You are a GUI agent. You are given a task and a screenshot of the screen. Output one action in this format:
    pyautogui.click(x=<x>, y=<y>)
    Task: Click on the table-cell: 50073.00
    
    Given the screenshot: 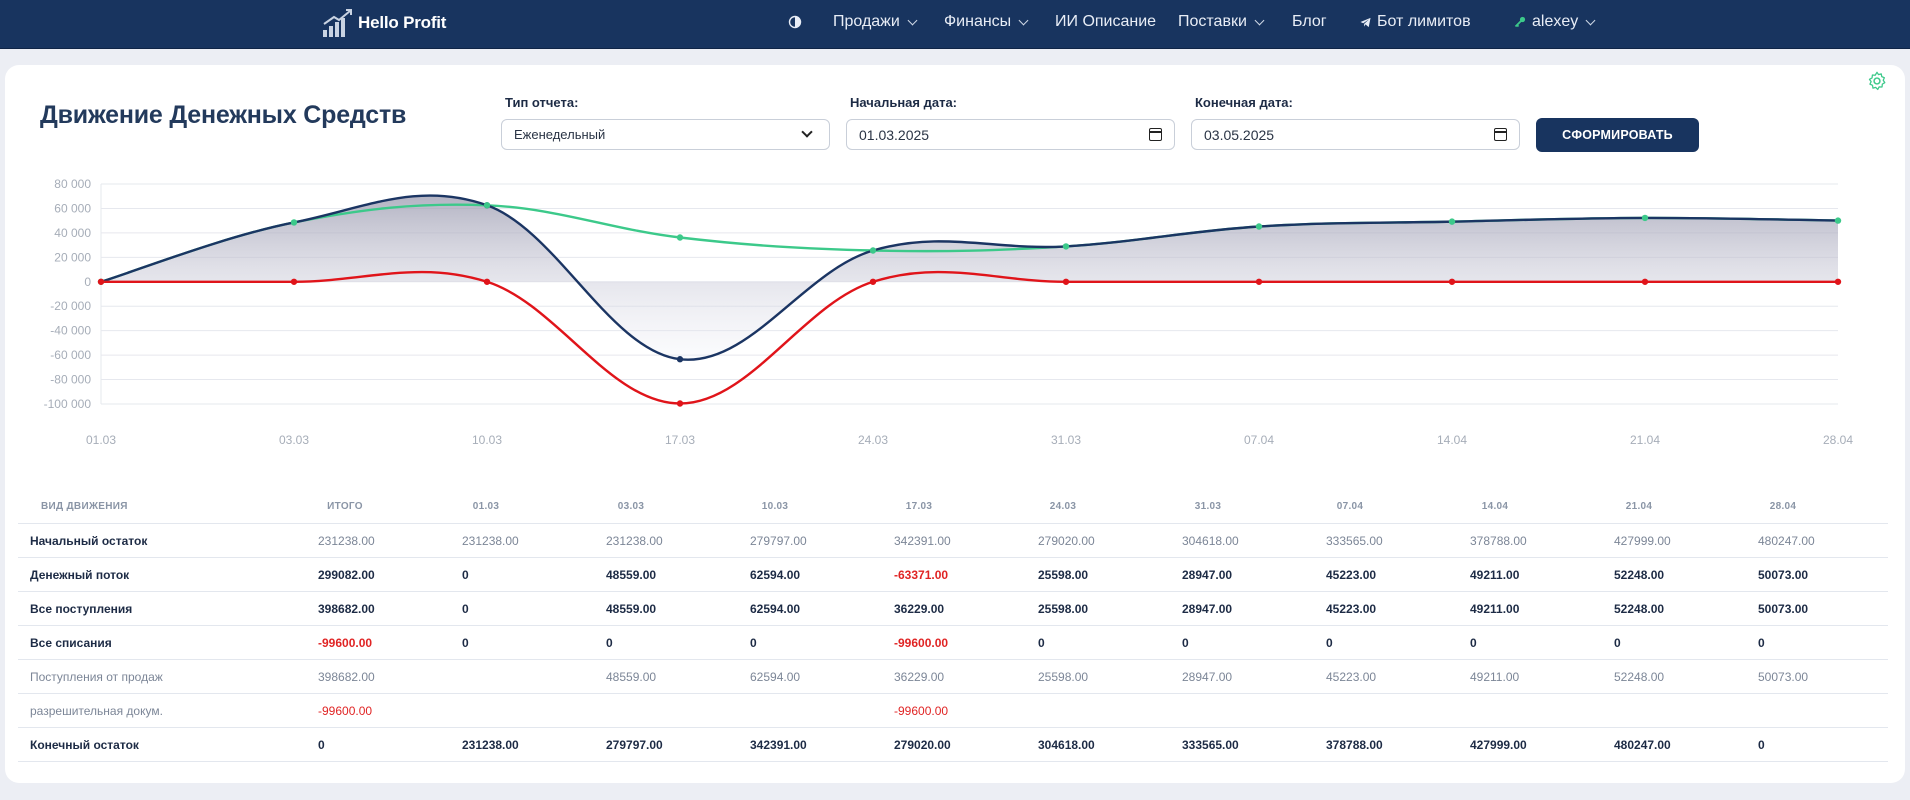 What is the action you would take?
    pyautogui.click(x=1783, y=677)
    